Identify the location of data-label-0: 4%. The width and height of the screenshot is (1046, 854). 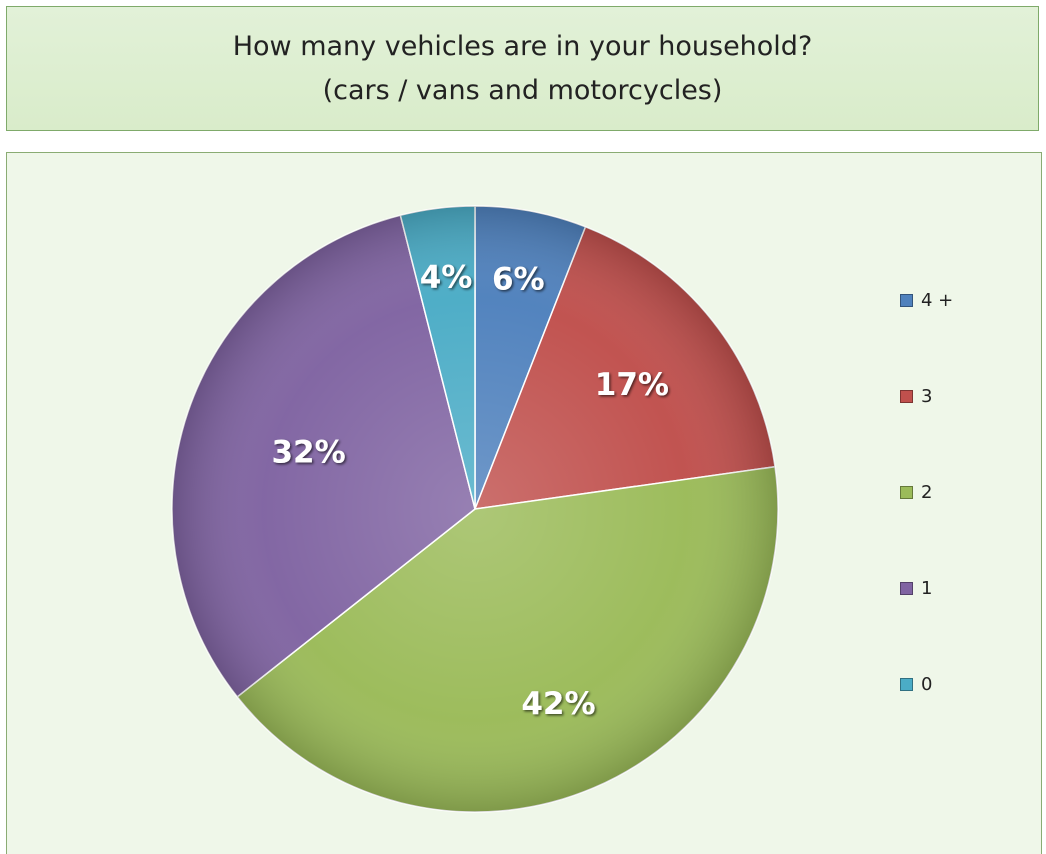
(446, 277).